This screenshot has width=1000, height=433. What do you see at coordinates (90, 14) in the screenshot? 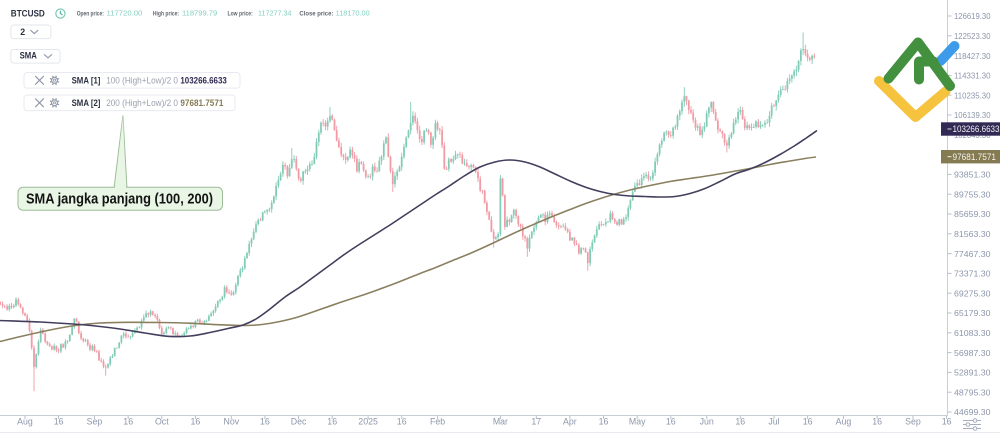
I see `svg-text: Open price:` at bounding box center [90, 14].